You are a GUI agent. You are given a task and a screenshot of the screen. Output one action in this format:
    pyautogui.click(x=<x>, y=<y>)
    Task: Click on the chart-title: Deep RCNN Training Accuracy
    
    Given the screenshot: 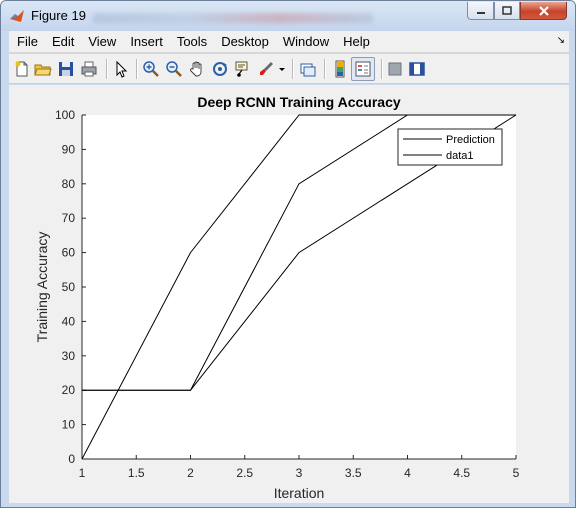 What is the action you would take?
    pyautogui.click(x=299, y=102)
    